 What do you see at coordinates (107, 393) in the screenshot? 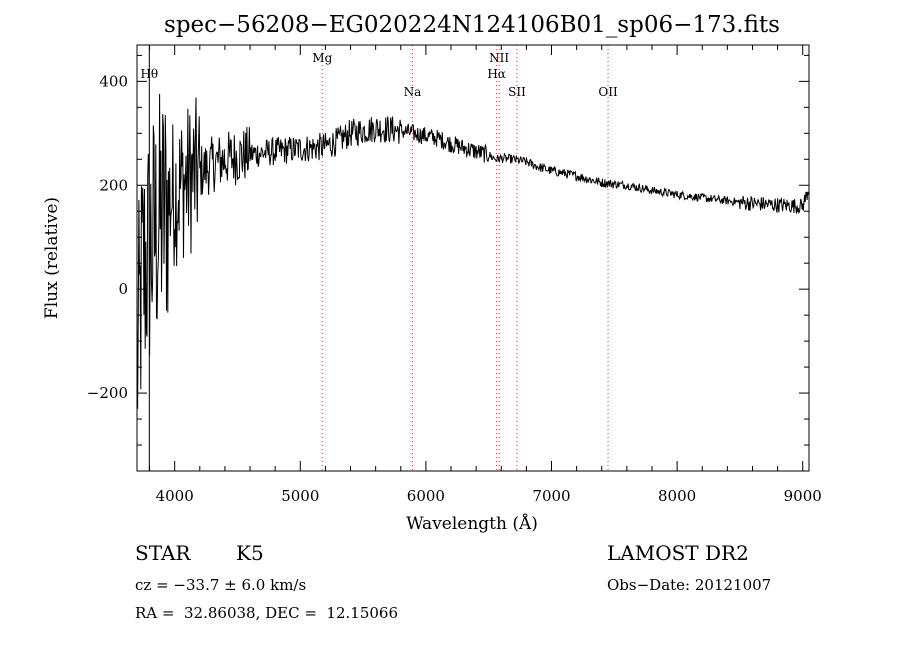
I see `y-tick-label: −200` at bounding box center [107, 393].